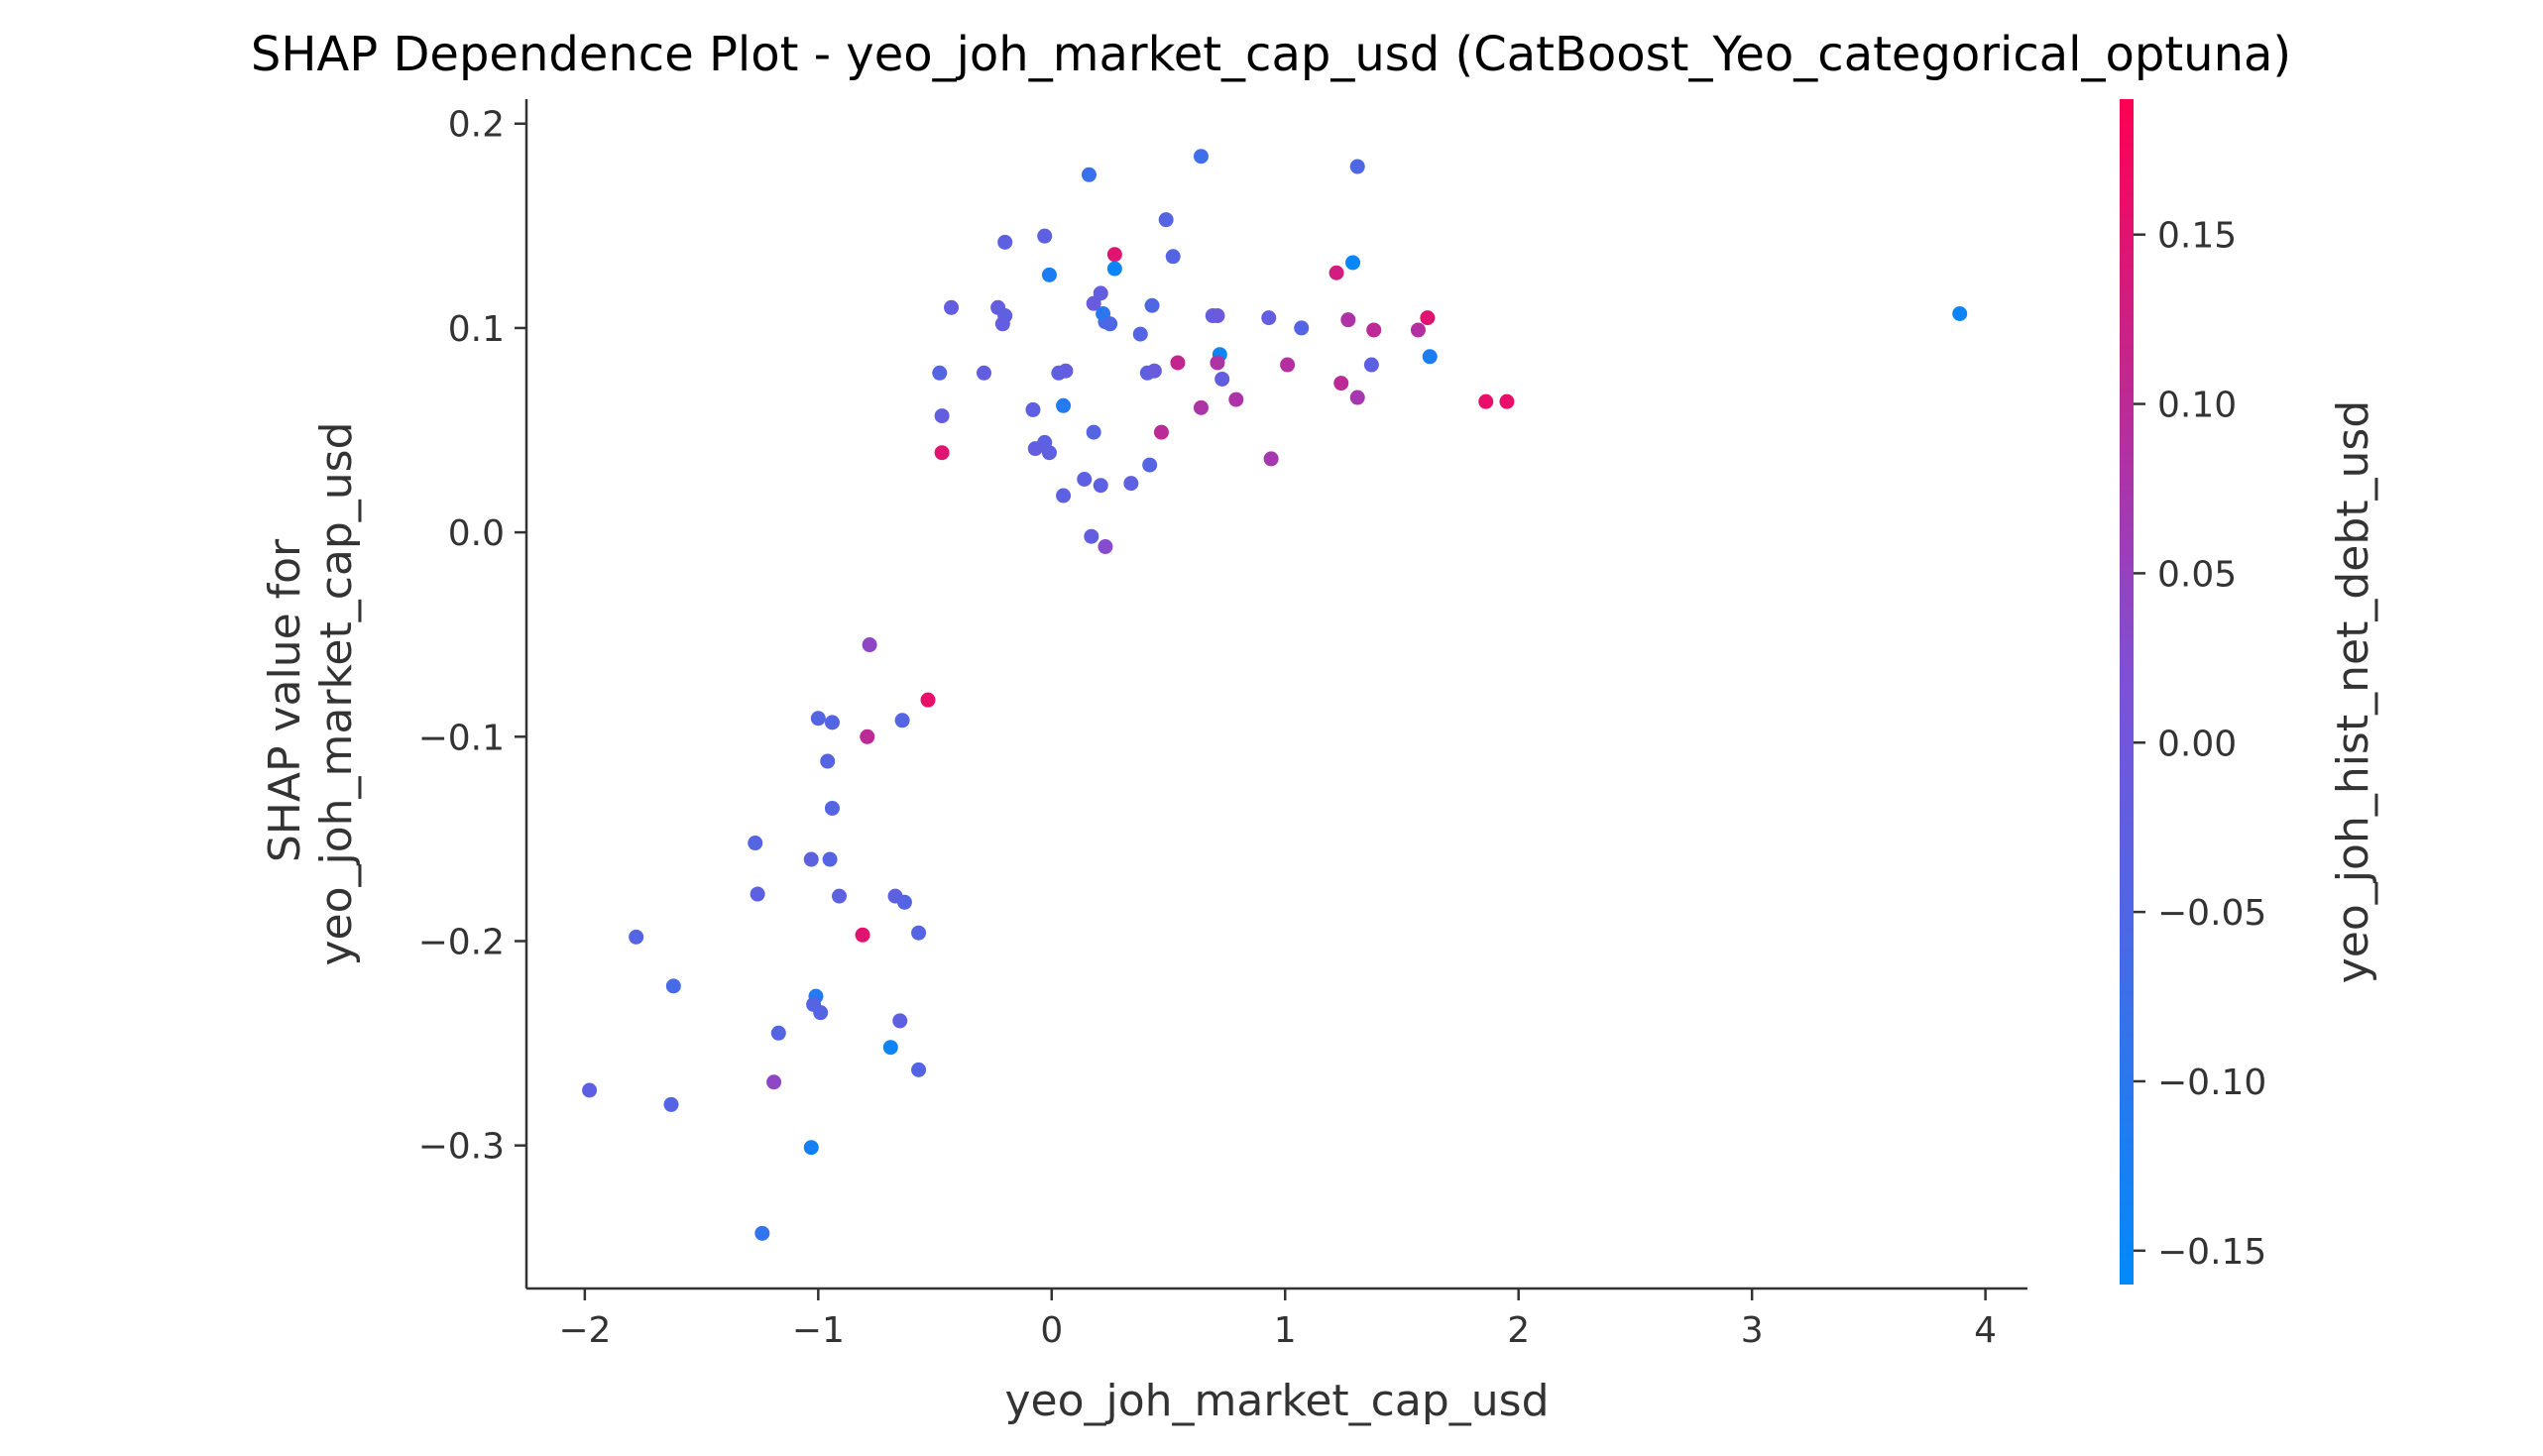 This screenshot has height=1456, width=2543. I want to click on y-tick-label: 0.0, so click(476, 533).